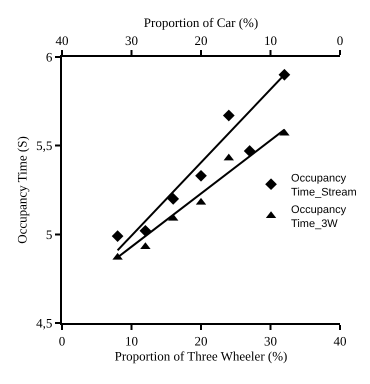 The image size is (370, 384). What do you see at coordinates (201, 40) in the screenshot?
I see `x2-tick-label: 20` at bounding box center [201, 40].